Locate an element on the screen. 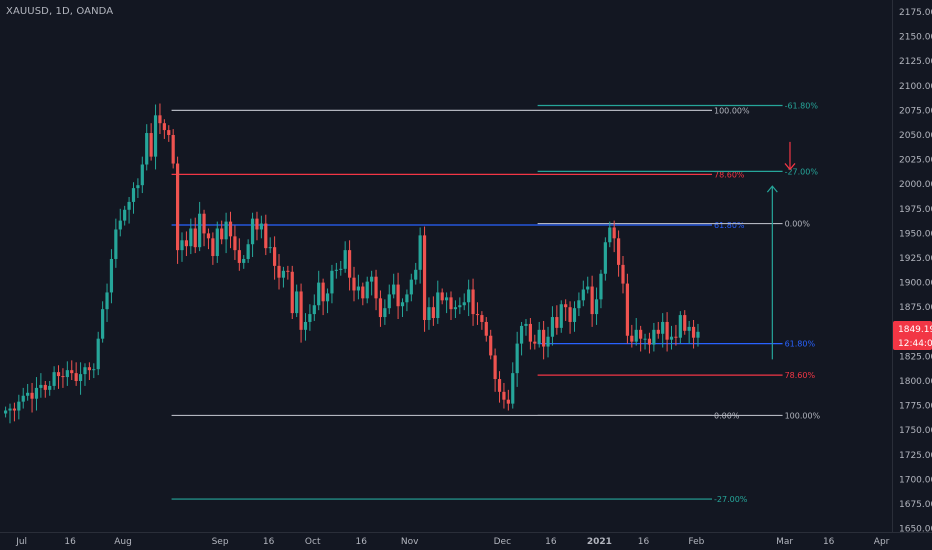  price-tick-label: 1950.000 is located at coordinates (915, 234).